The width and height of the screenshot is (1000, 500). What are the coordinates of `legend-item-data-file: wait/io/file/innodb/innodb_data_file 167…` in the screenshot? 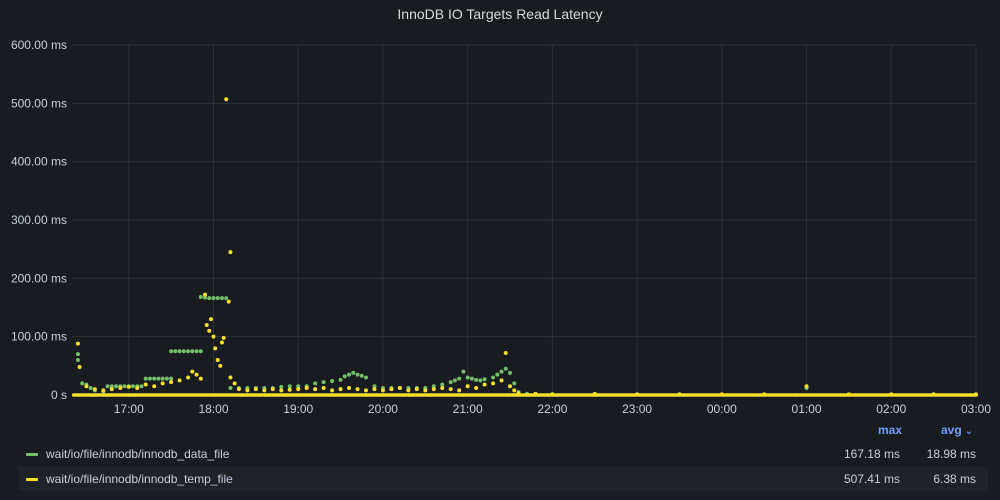 It's located at (503, 454).